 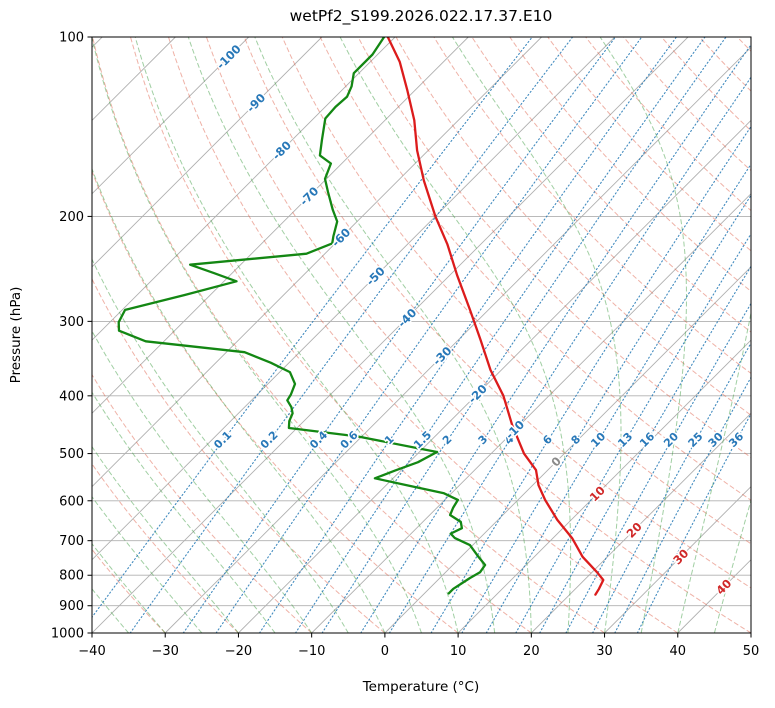 I want to click on x-tick-label: −20, so click(x=238, y=651).